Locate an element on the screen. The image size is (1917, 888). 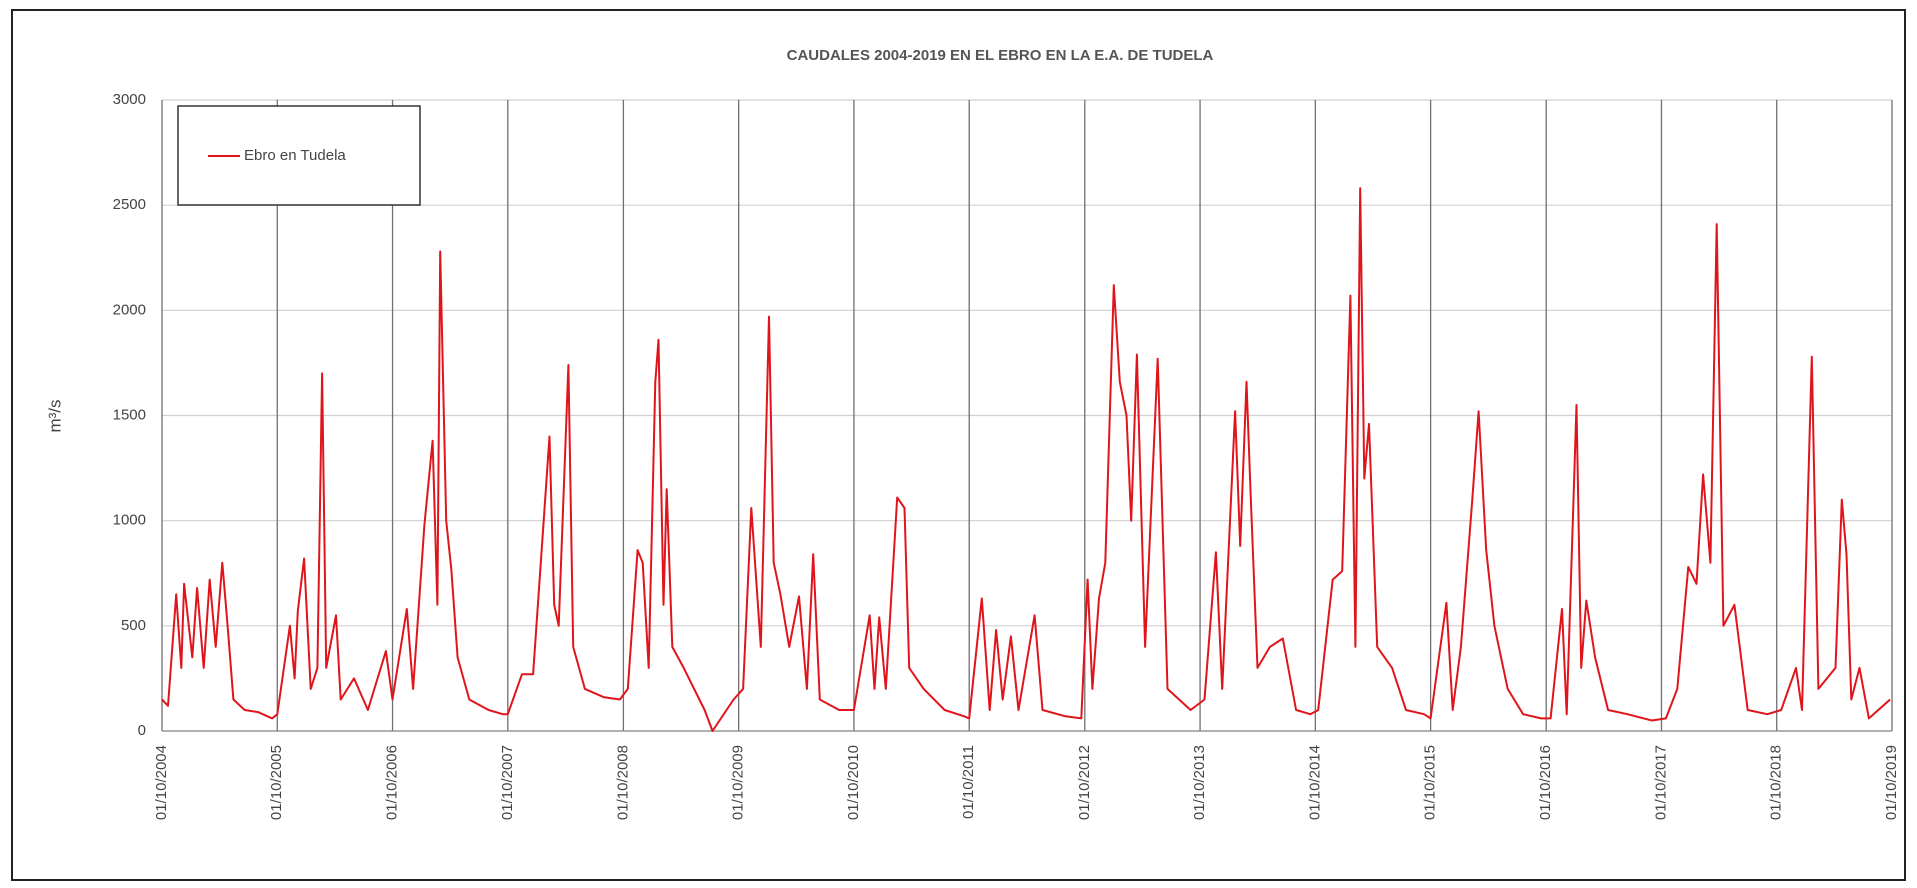
x-tick-label: 01/10/2013 is located at coordinates (1199, 782).